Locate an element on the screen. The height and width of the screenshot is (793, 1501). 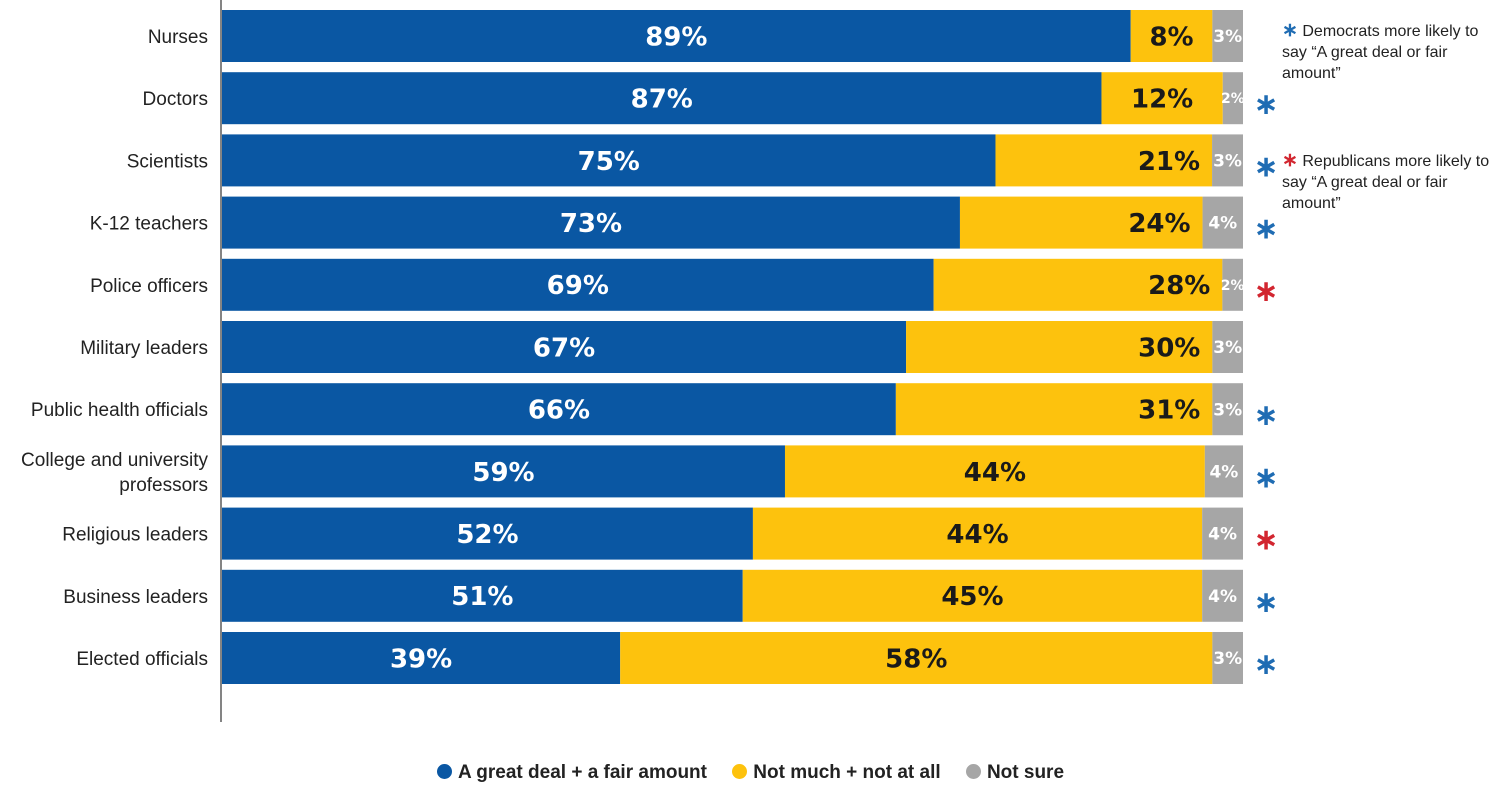
data-label-not-much: 45% is located at coordinates (972, 597).